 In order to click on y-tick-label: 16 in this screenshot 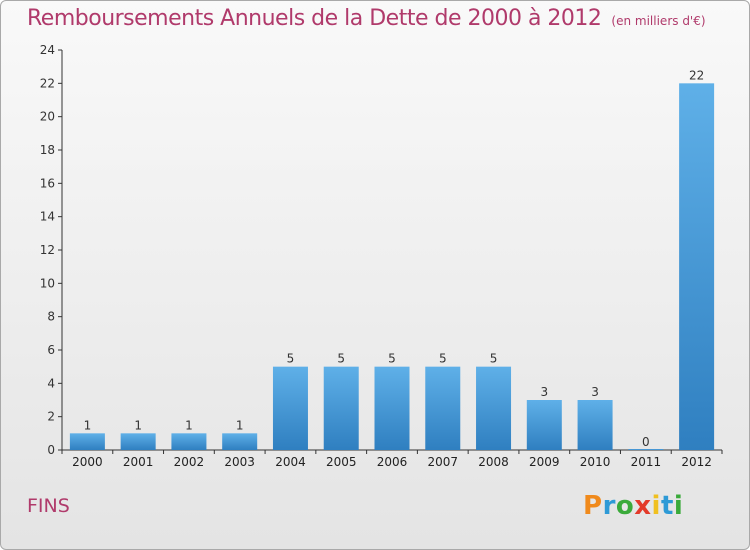, I will do `click(47, 183)`.